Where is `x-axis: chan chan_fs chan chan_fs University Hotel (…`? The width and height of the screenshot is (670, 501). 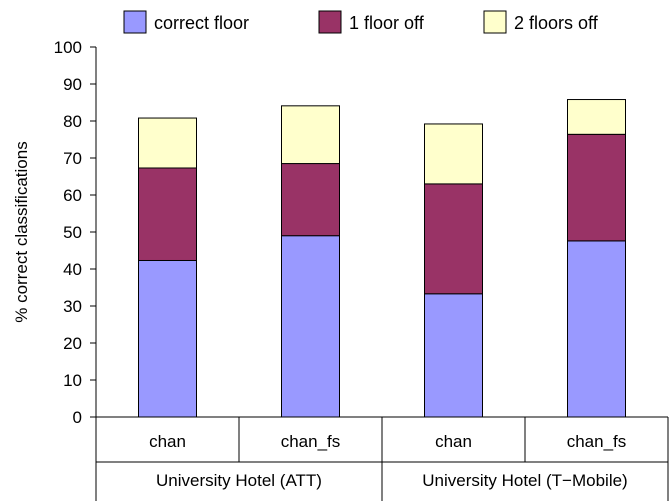
x-axis: chan chan_fs chan chan_fs University Hotel (… is located at coordinates (382, 458).